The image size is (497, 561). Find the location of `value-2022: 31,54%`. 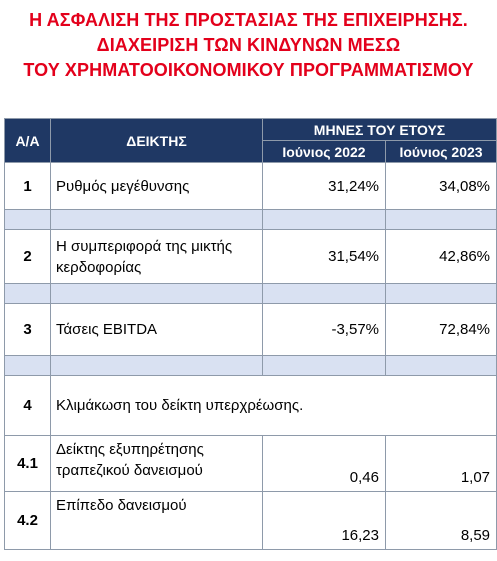

value-2022: 31,54% is located at coordinates (324, 256).